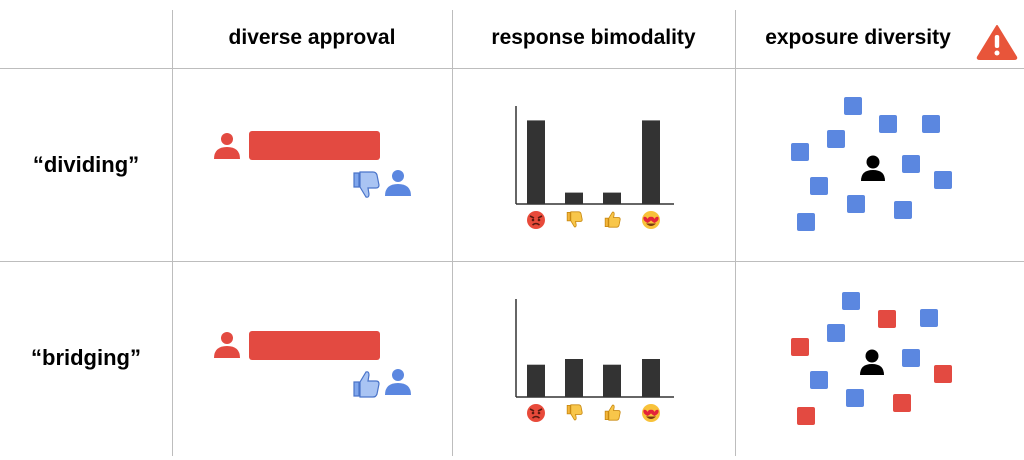 The image size is (1024, 460). What do you see at coordinates (312, 164) in the screenshot?
I see `approval-diagram-dividing` at bounding box center [312, 164].